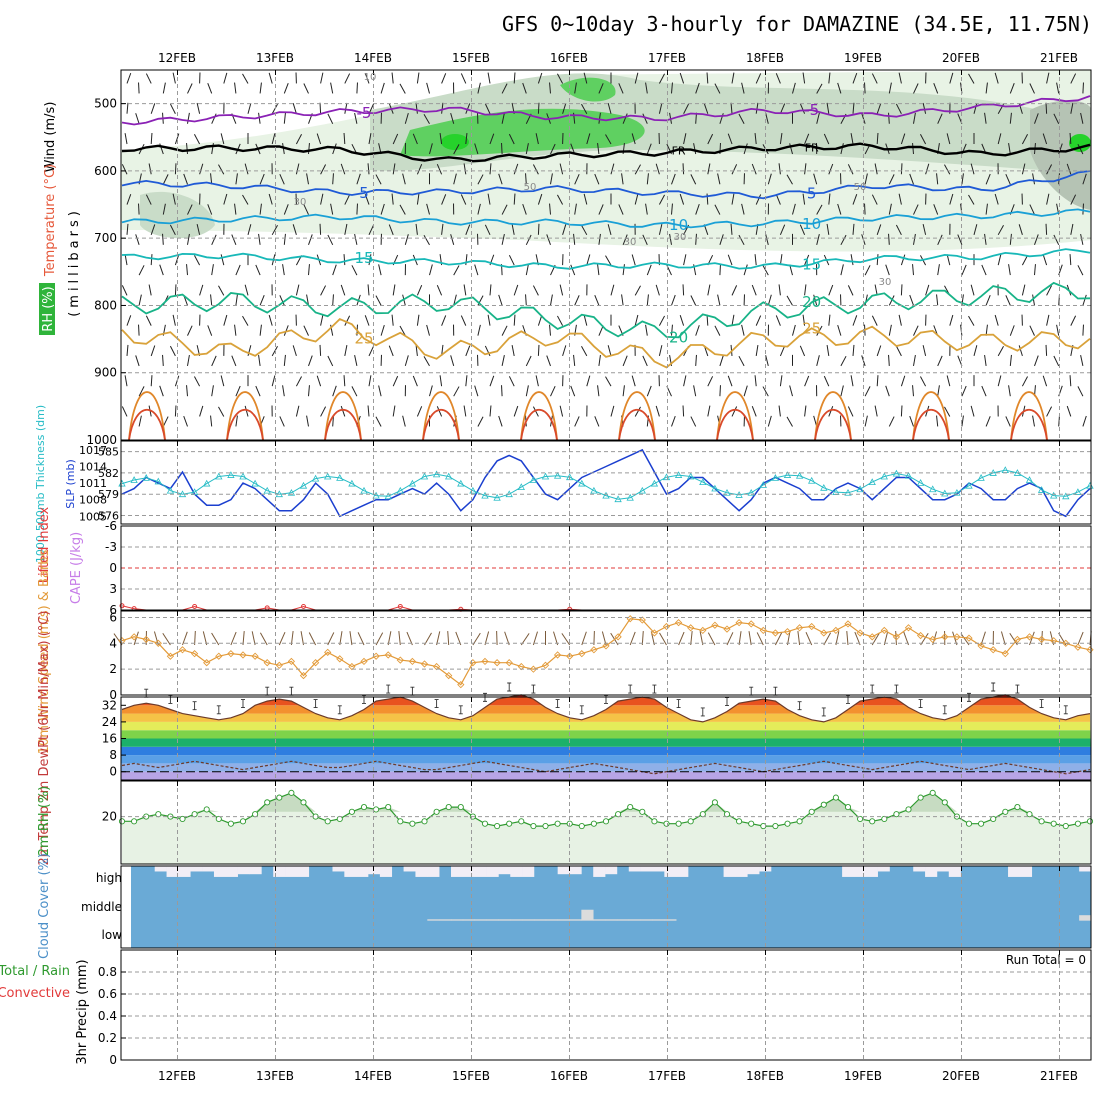 The height and width of the screenshot is (1100, 1100). Describe the element at coordinates (113, 589) in the screenshot. I see `lifted-tick-label: 3` at that location.